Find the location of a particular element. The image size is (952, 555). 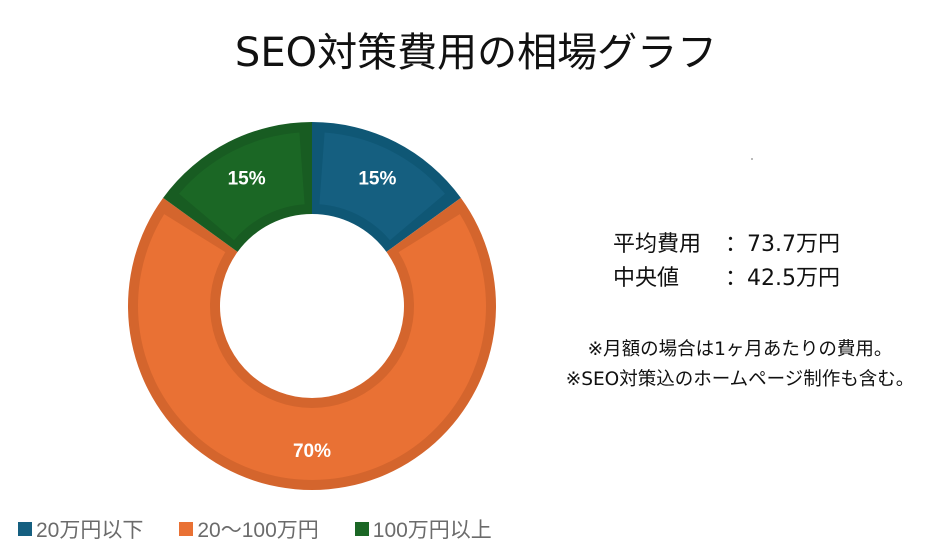

median-cost-row: 中央値 ： 42.5万円 is located at coordinates (726, 279).